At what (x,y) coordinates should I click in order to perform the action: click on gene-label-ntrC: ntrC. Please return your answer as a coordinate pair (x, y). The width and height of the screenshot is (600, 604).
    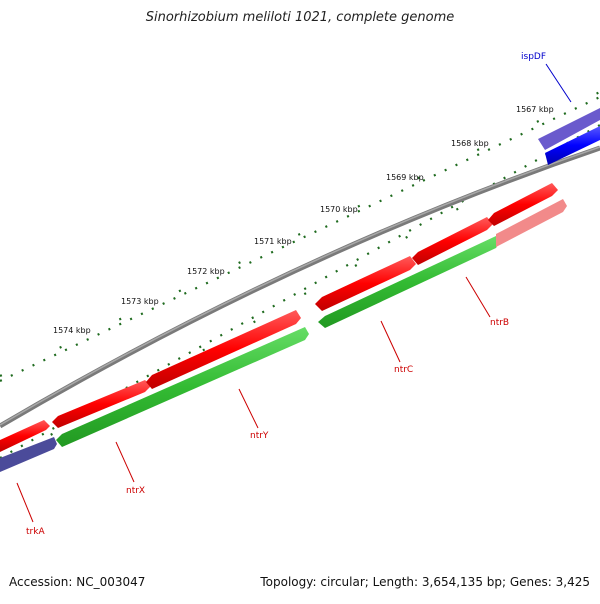
    Looking at the image, I should click on (403, 370).